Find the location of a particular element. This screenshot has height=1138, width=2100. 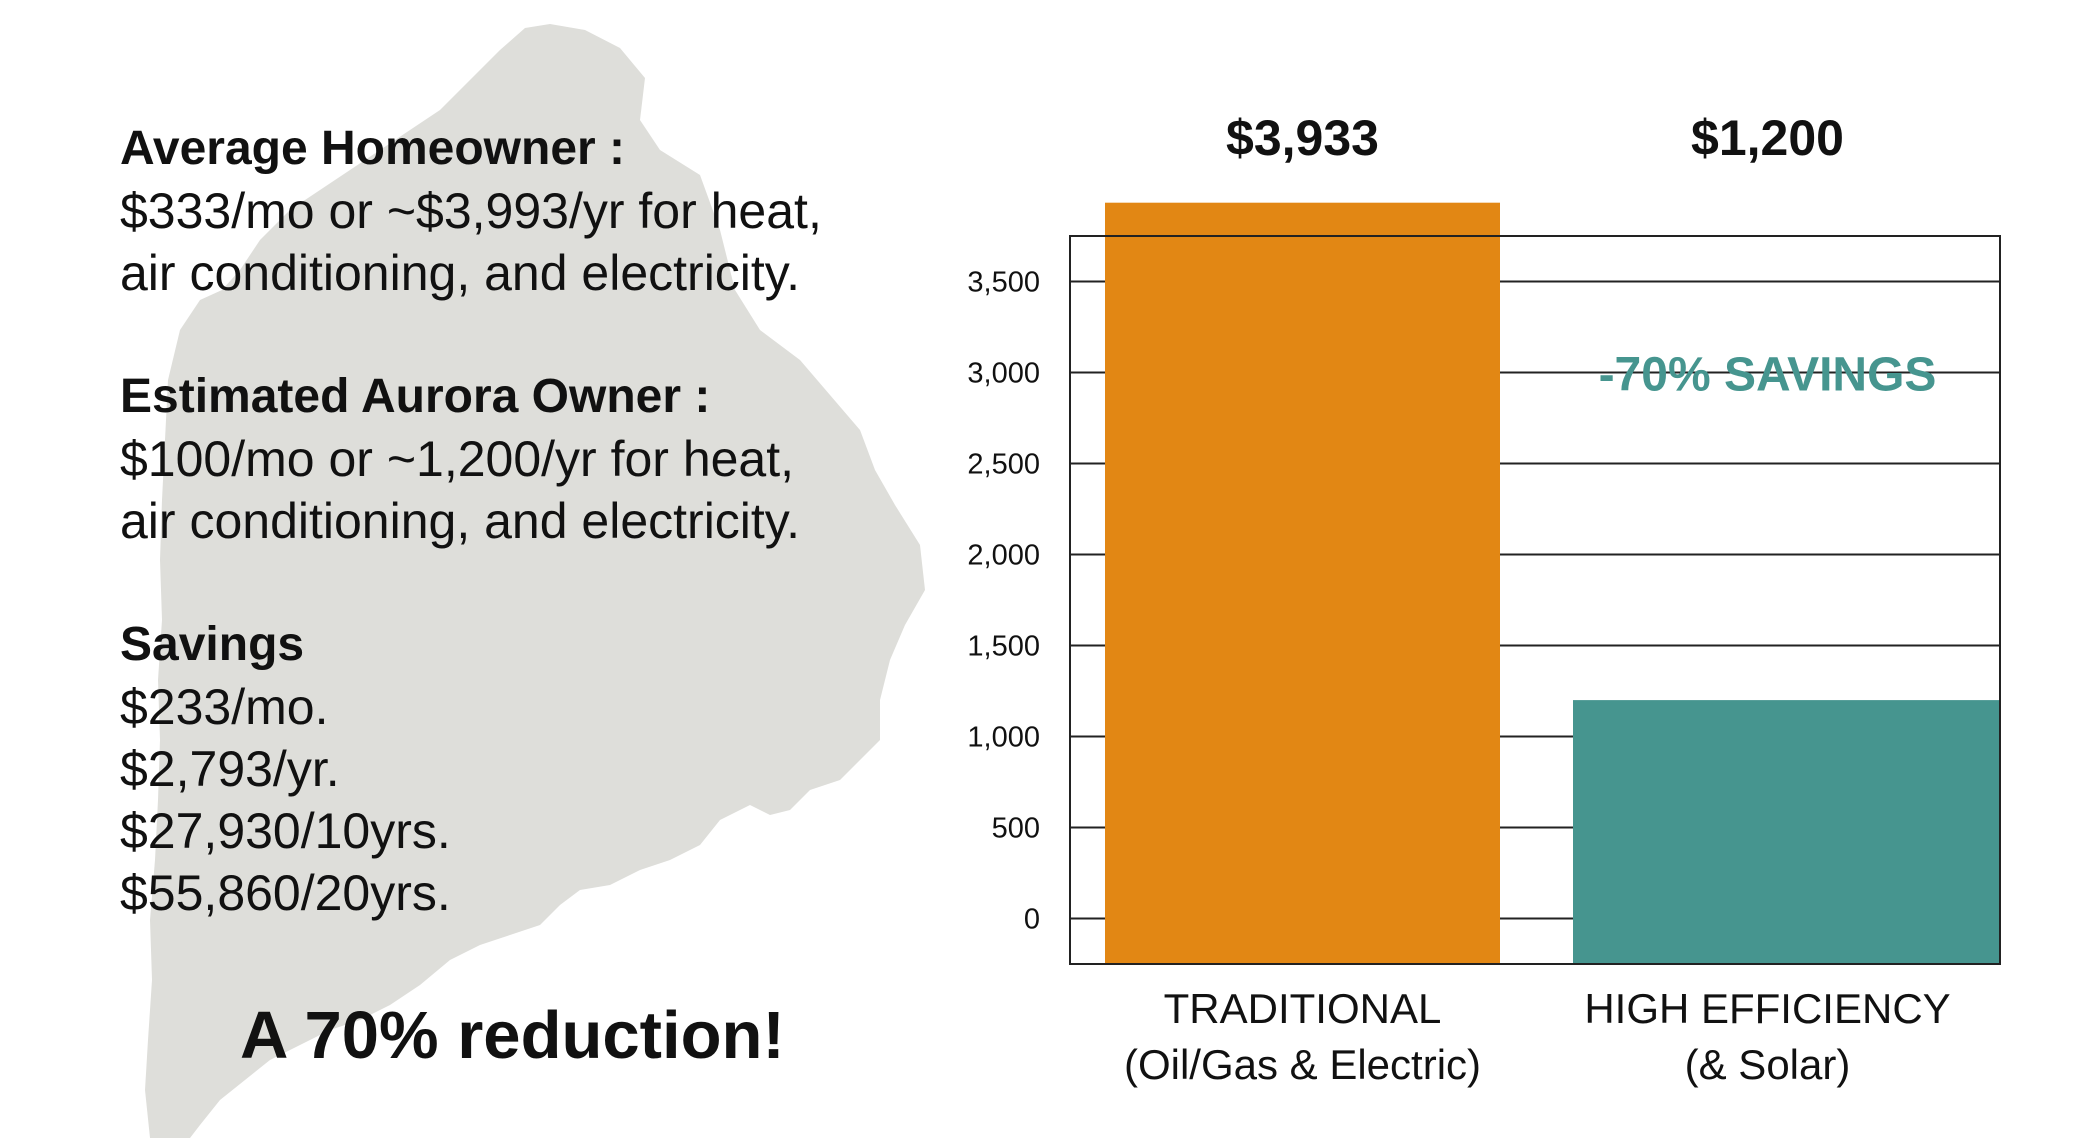

x-axis-category-label: HIGH EFFICIENCY is located at coordinates (1767, 1008).